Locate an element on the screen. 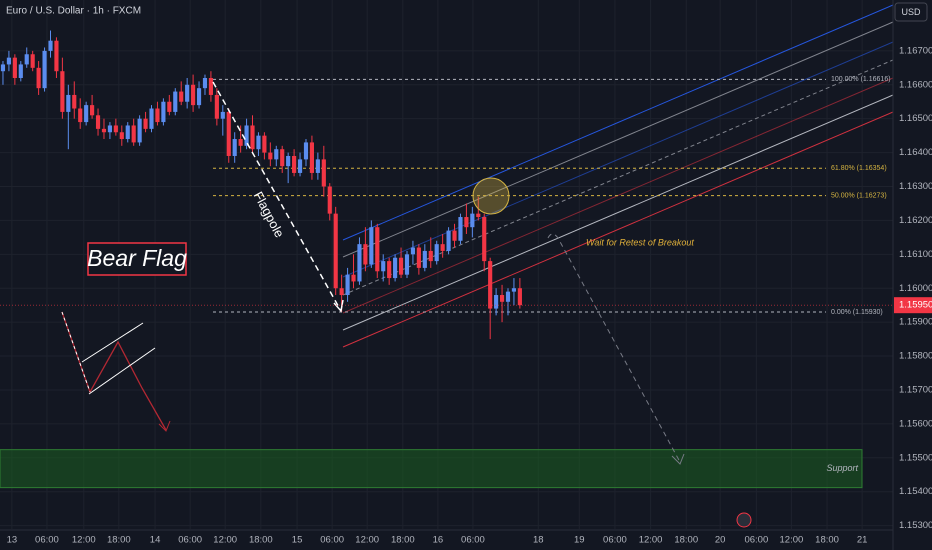  y-tick-label: 1.15300 is located at coordinates (915, 525).